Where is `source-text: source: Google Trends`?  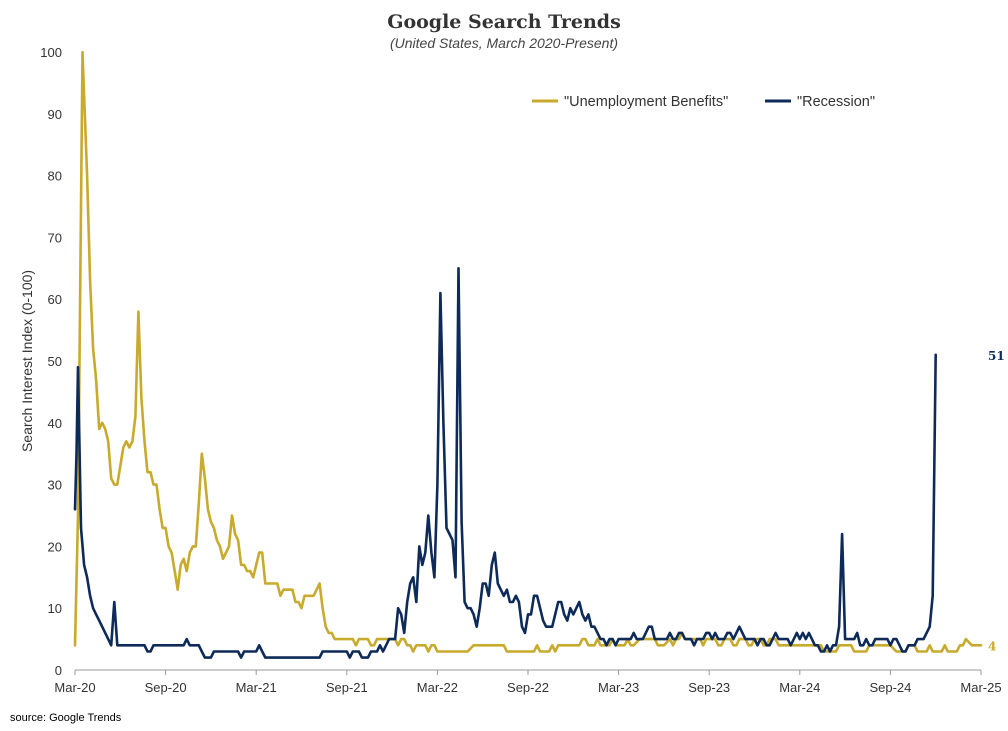 source-text: source: Google Trends is located at coordinates (66, 718).